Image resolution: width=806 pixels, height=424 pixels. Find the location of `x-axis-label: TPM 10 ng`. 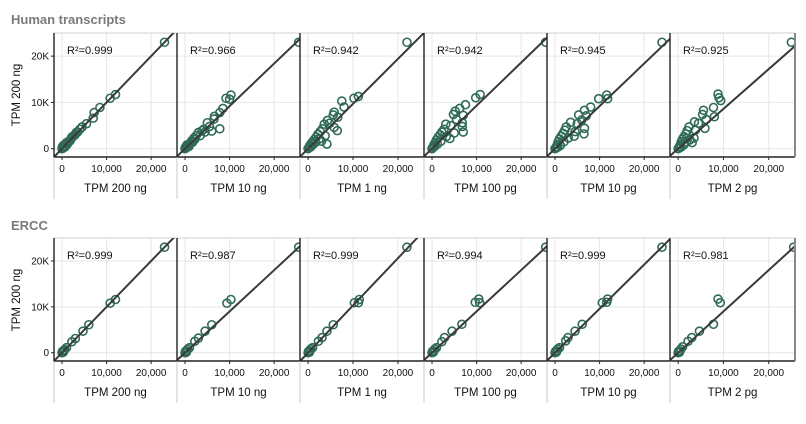

x-axis-label: TPM 10 ng is located at coordinates (238, 189).